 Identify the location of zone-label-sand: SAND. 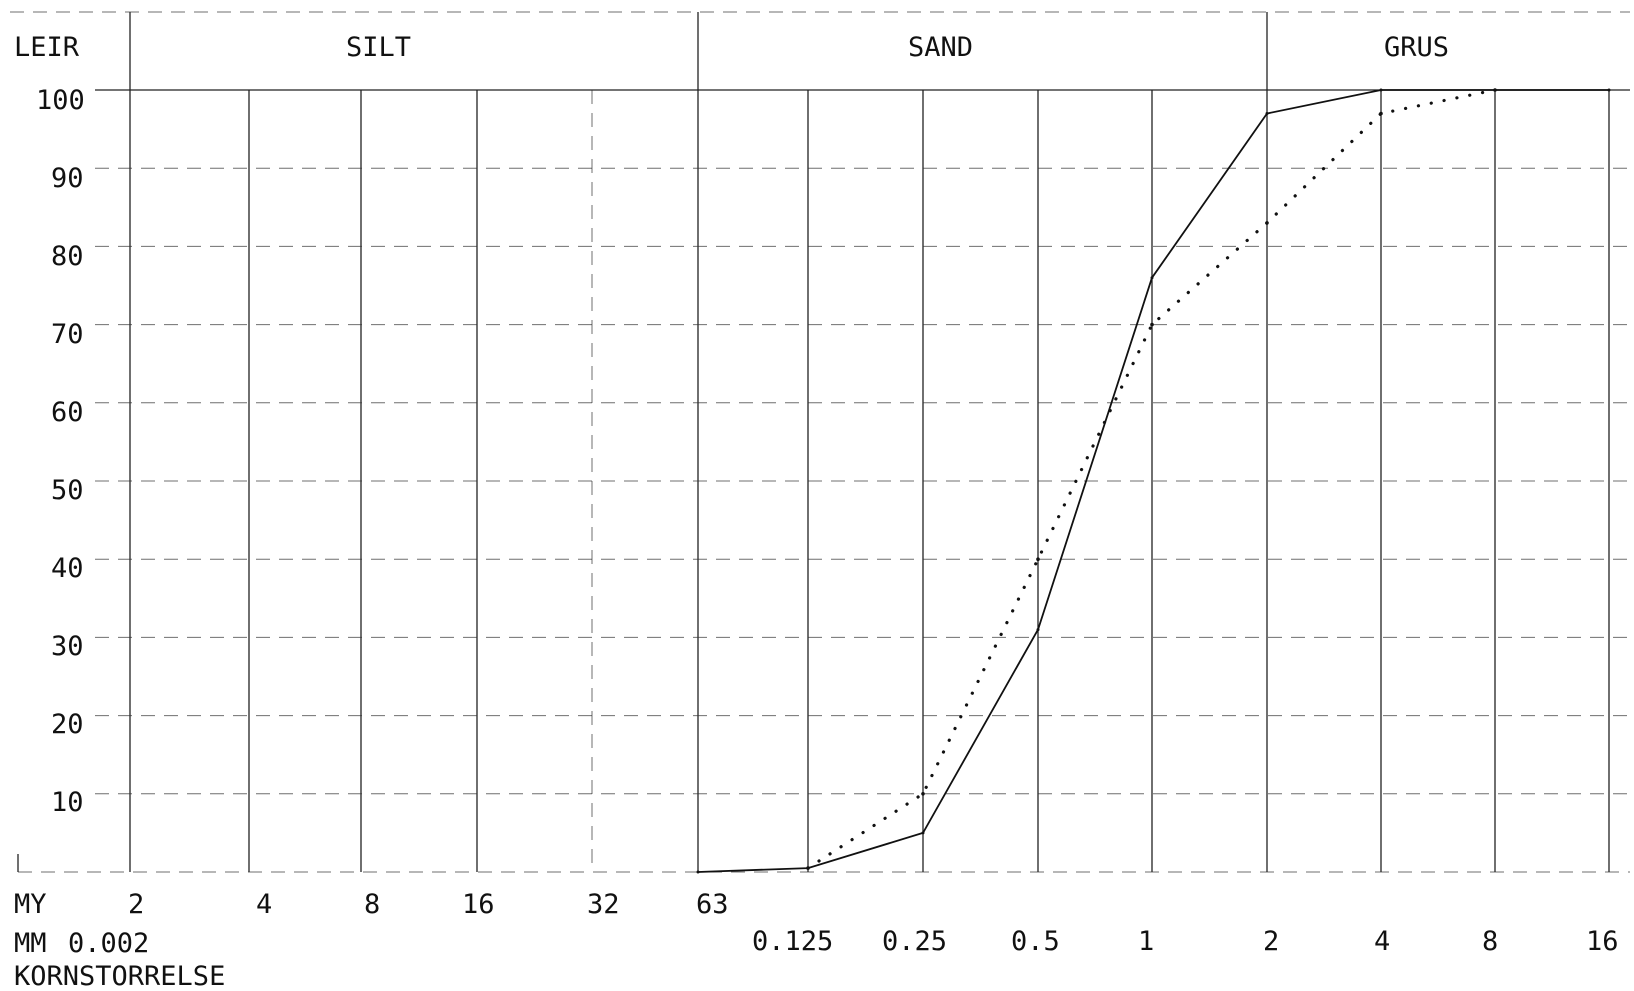
(940, 47).